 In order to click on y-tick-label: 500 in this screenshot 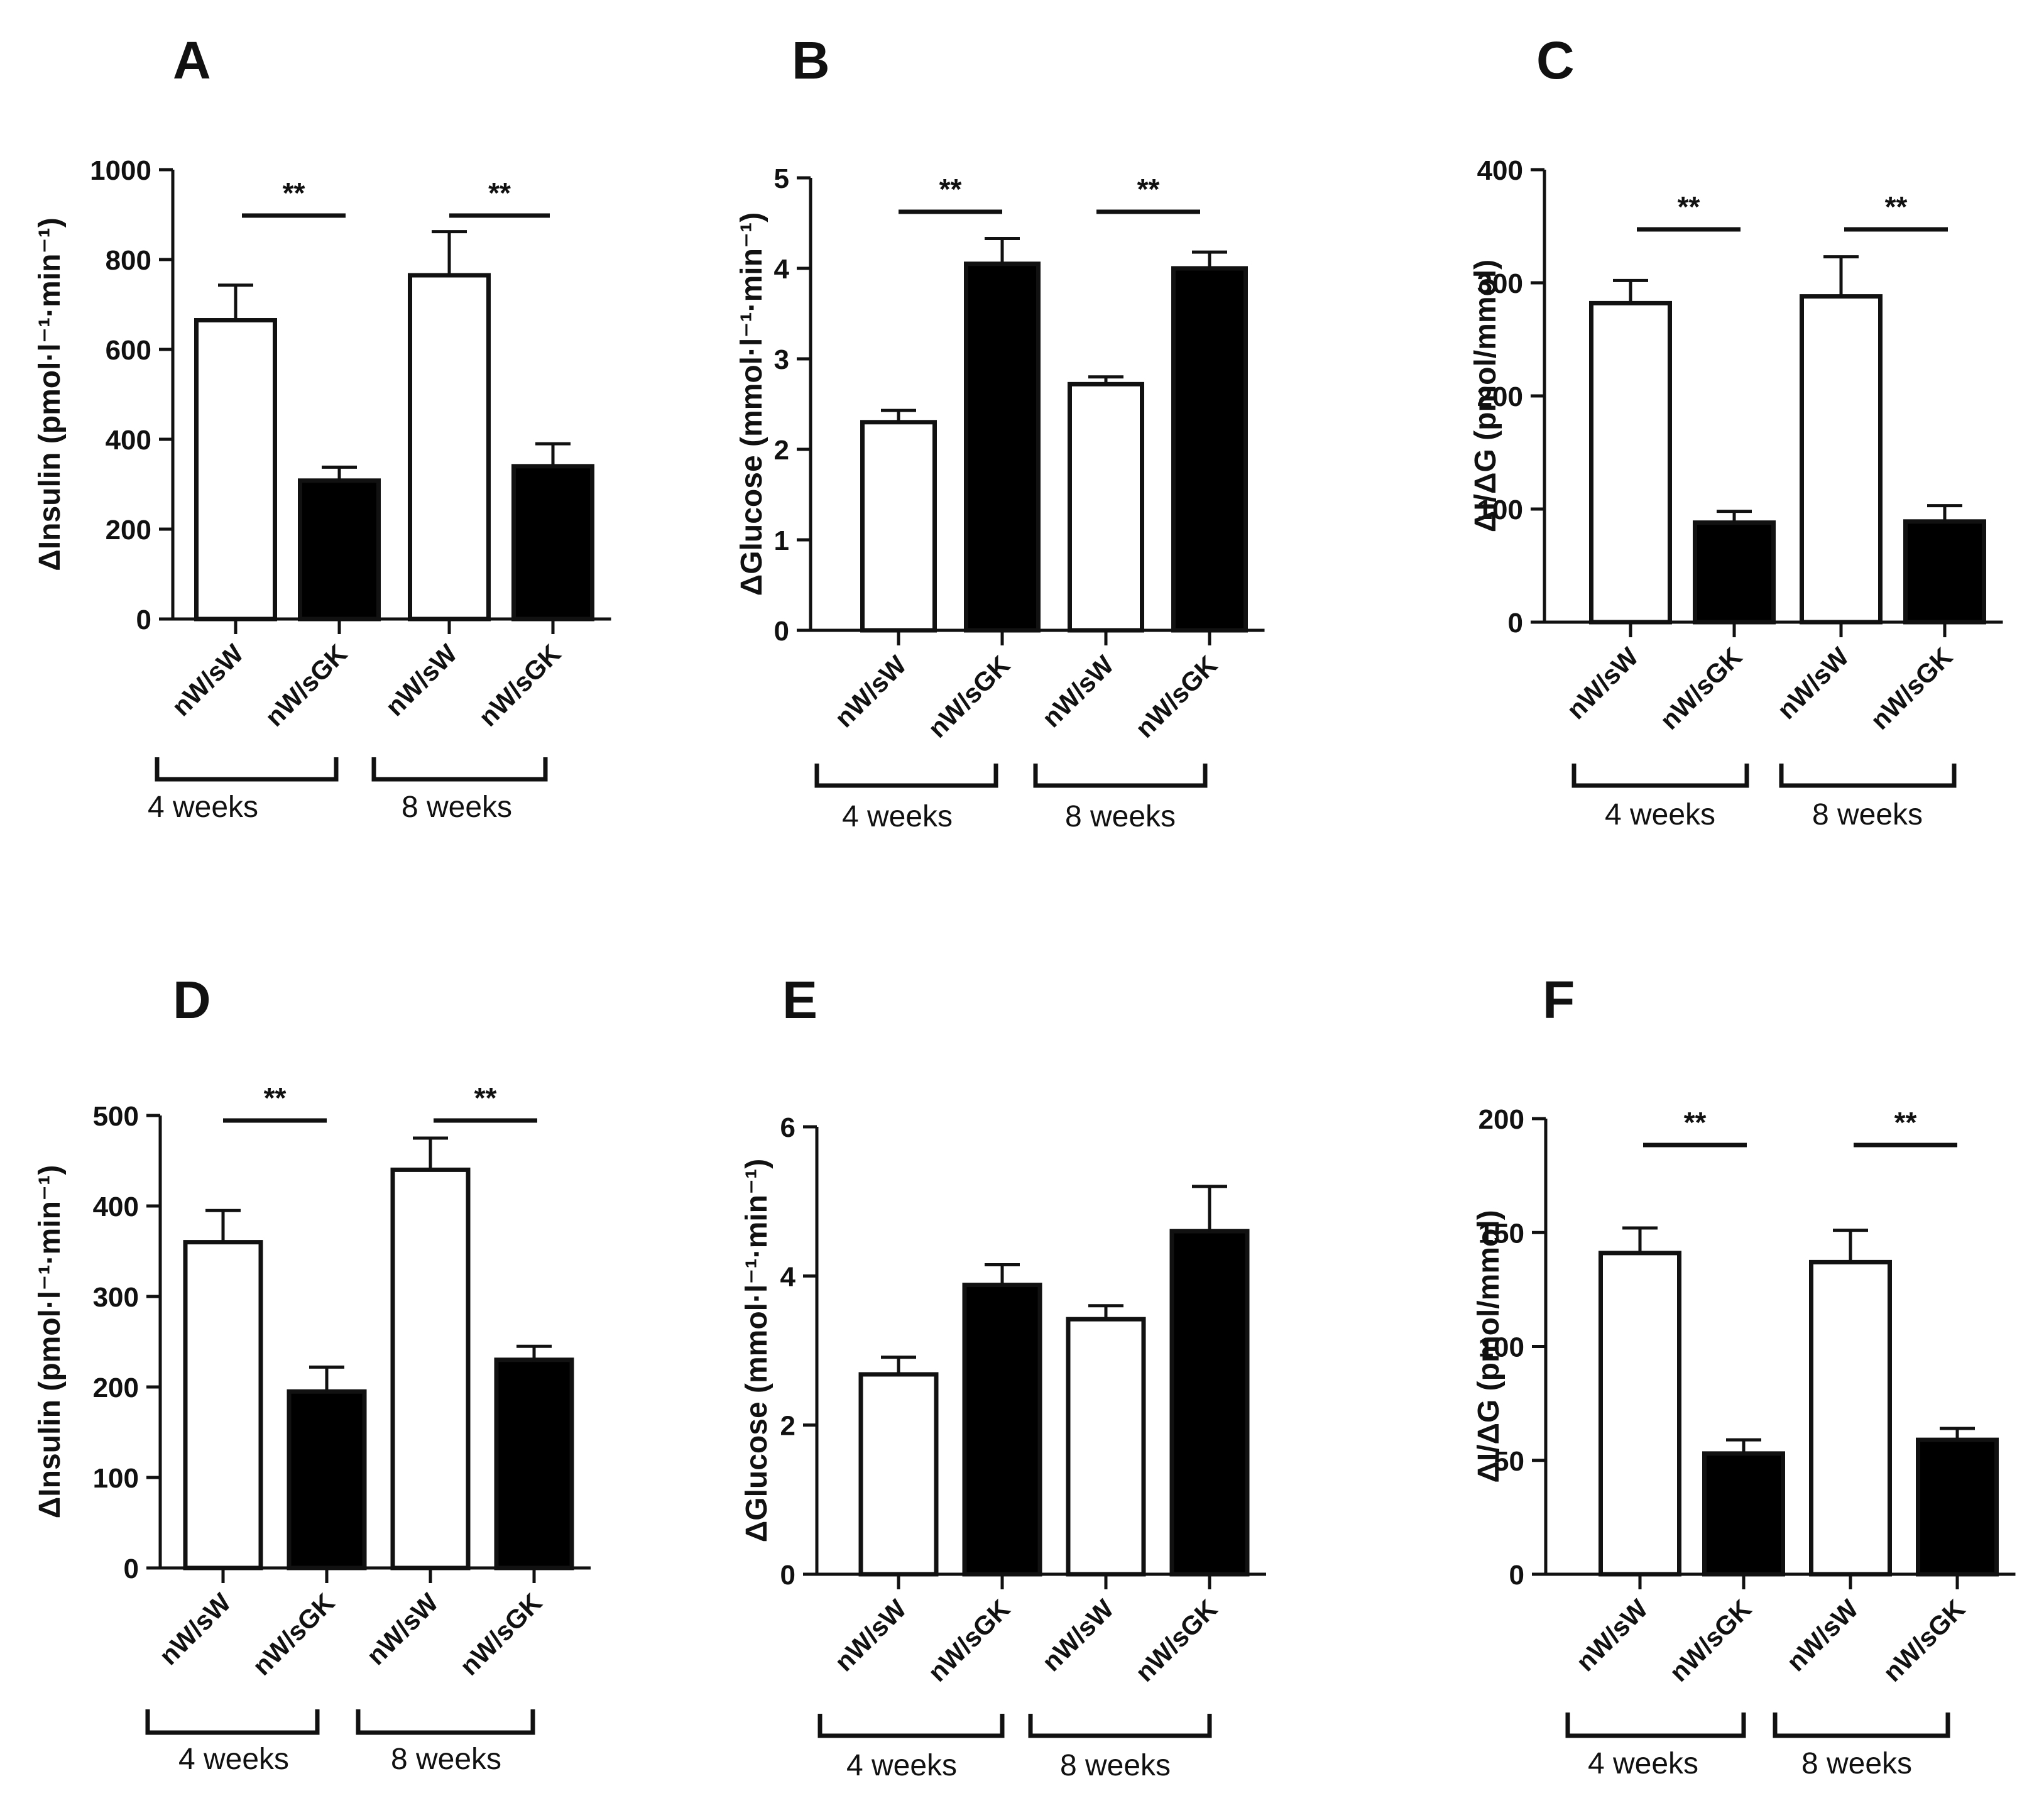, I will do `click(116, 1116)`.